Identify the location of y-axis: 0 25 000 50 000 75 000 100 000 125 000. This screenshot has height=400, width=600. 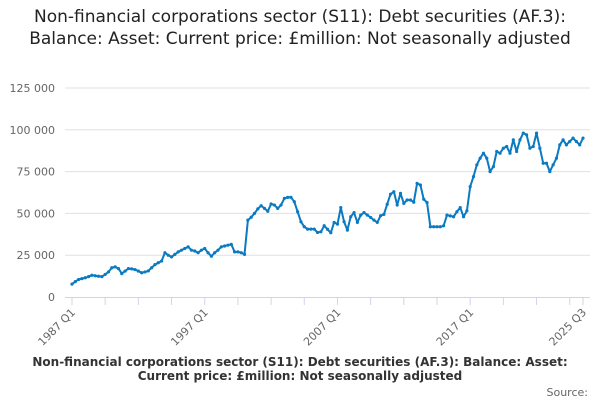
(33, 193).